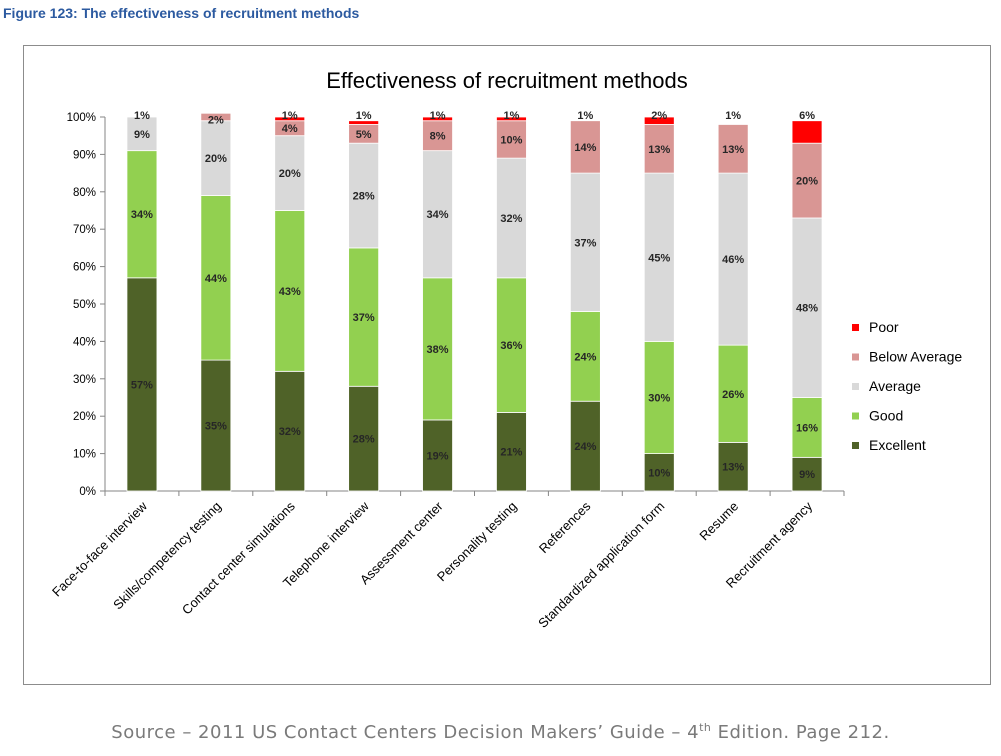  I want to click on data-label: 5%, so click(364, 135).